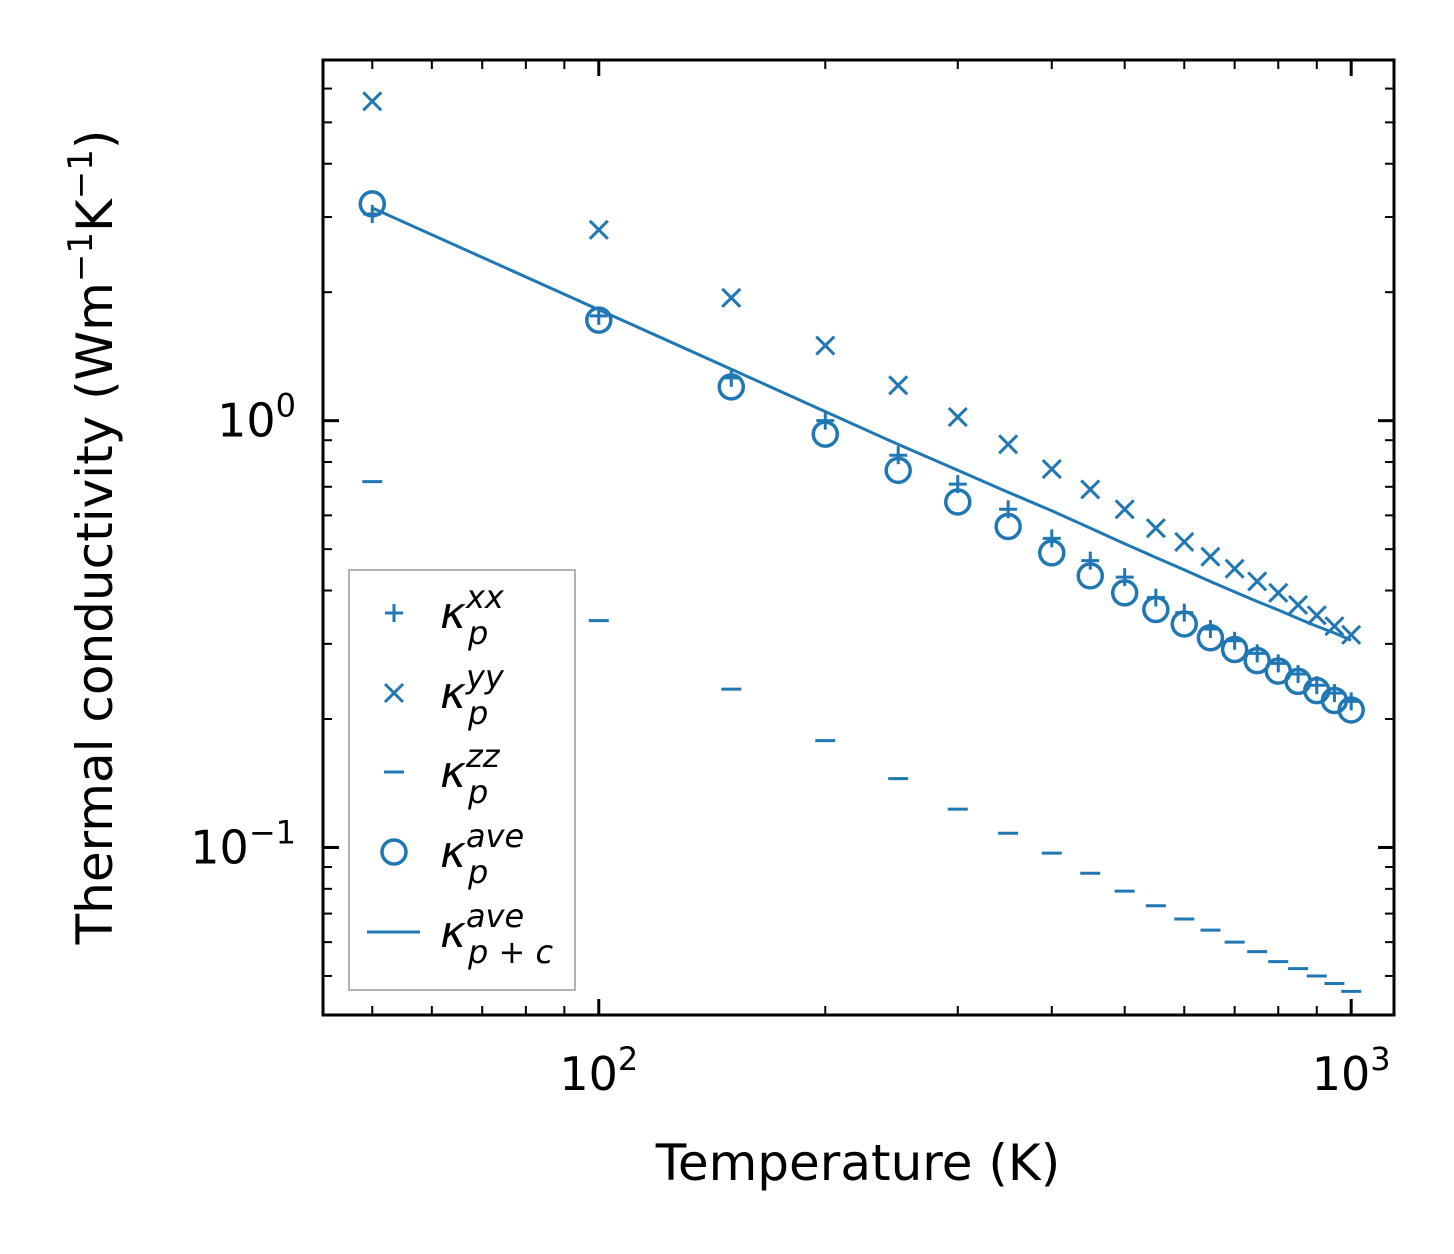 Image resolution: width=1454 pixels, height=1254 pixels. Describe the element at coordinates (95, 140) in the screenshot. I see `y-axis-title-end: )` at that location.